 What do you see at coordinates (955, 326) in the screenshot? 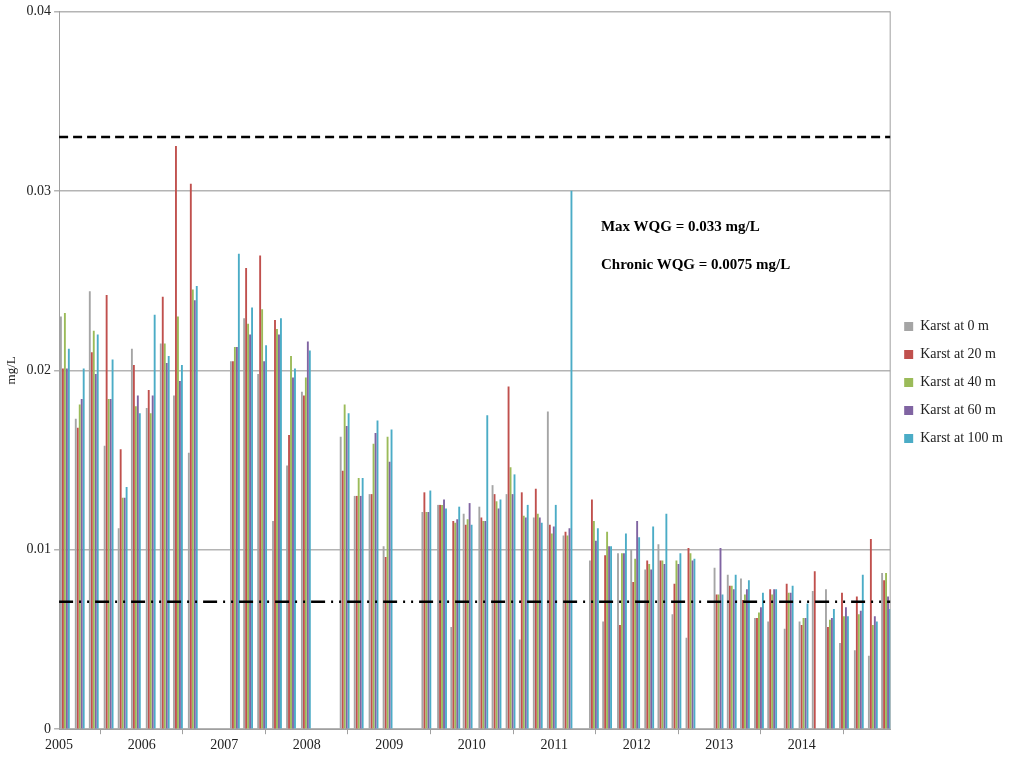
I see `legend-label: Karst at 0 m` at bounding box center [955, 326].